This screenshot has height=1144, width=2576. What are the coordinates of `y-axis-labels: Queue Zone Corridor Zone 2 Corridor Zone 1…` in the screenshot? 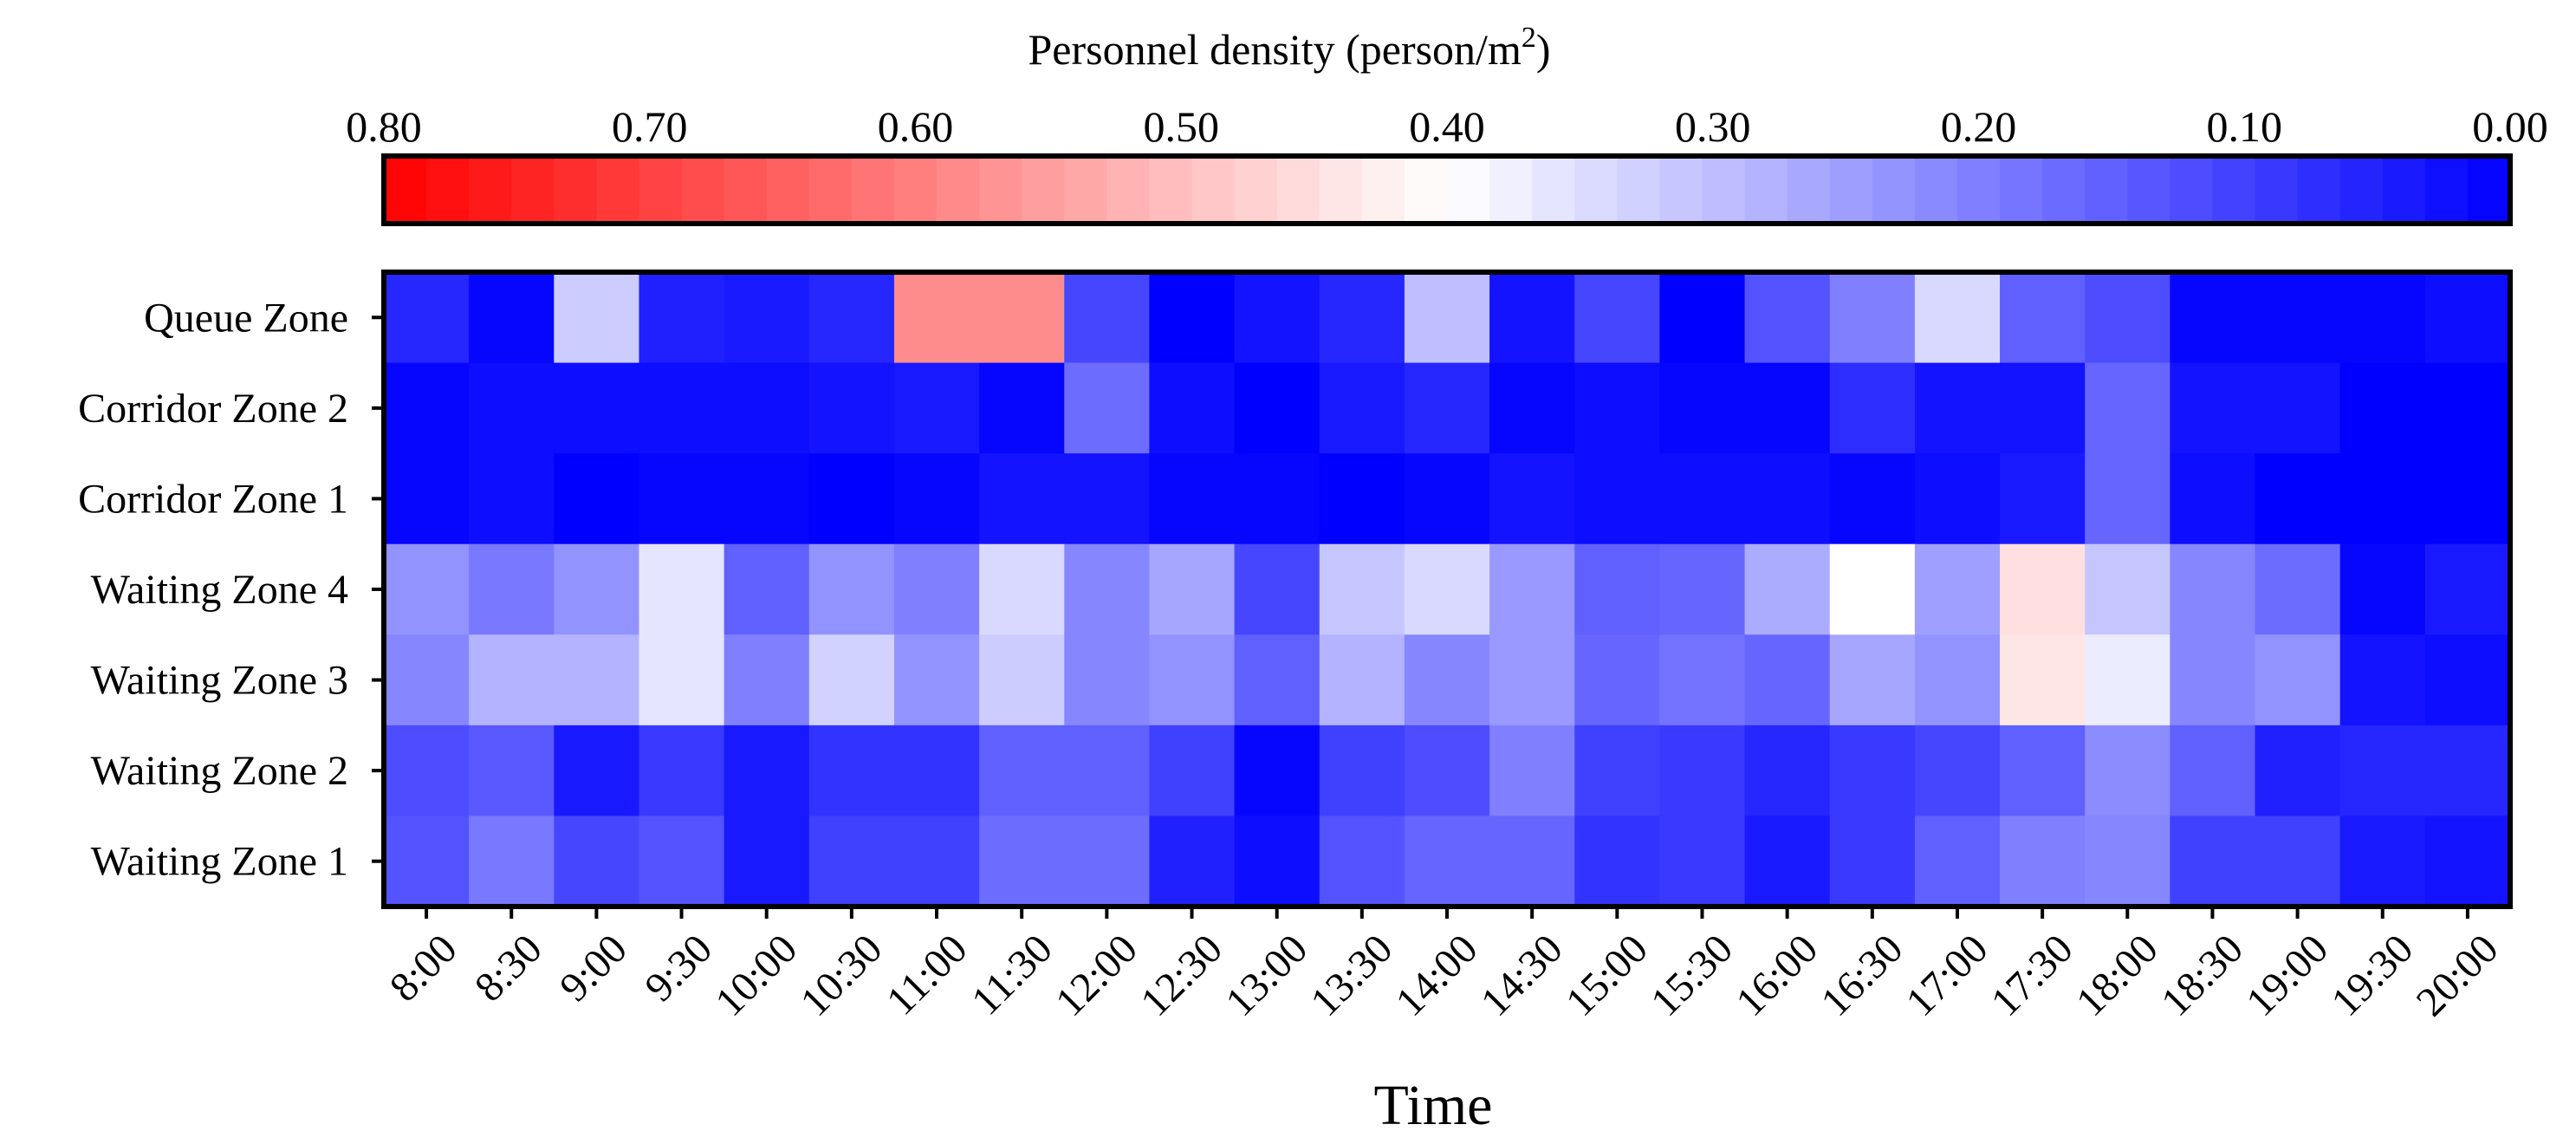 It's located at (231, 590).